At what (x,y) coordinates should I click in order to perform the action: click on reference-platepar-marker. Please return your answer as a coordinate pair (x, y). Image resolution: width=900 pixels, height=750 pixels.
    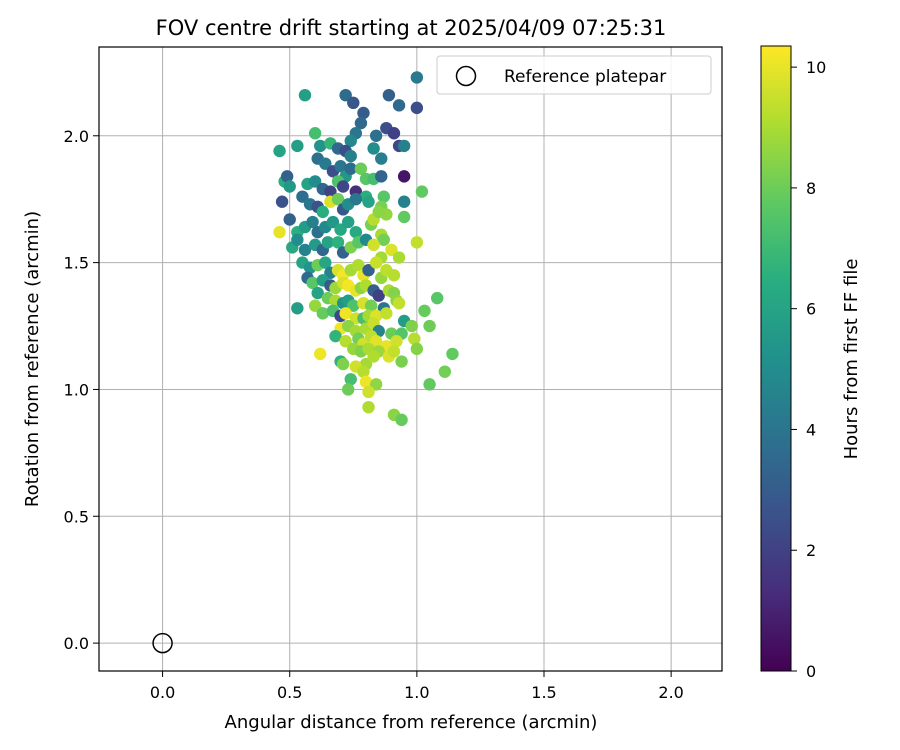
    Looking at the image, I should click on (162, 643).